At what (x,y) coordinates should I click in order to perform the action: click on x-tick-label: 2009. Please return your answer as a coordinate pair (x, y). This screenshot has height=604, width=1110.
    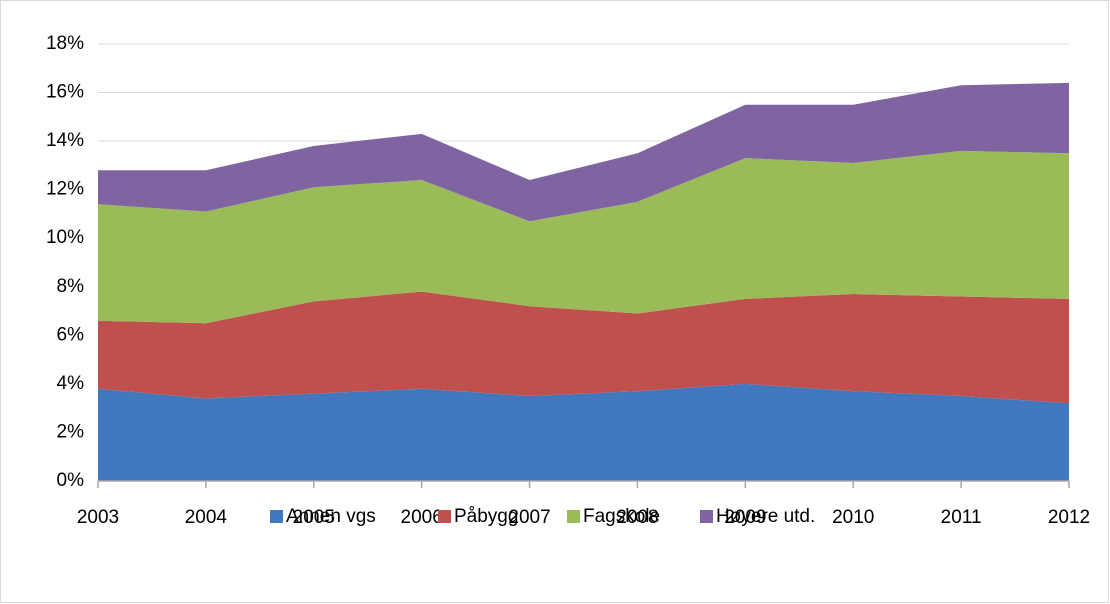
    Looking at the image, I should click on (745, 517).